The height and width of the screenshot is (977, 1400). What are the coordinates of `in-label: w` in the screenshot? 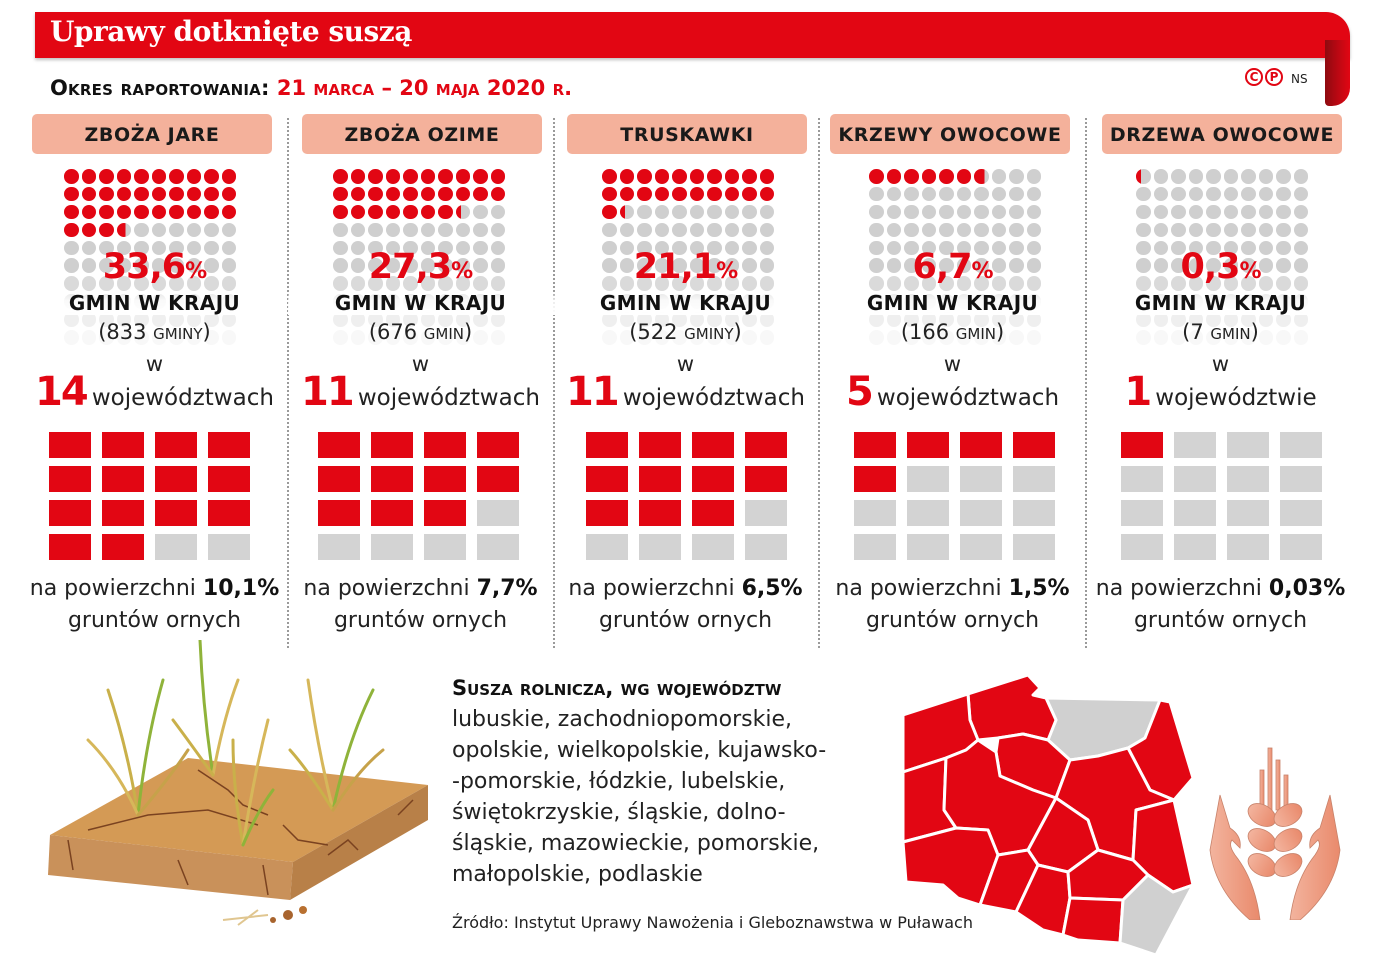 It's located at (420, 364).